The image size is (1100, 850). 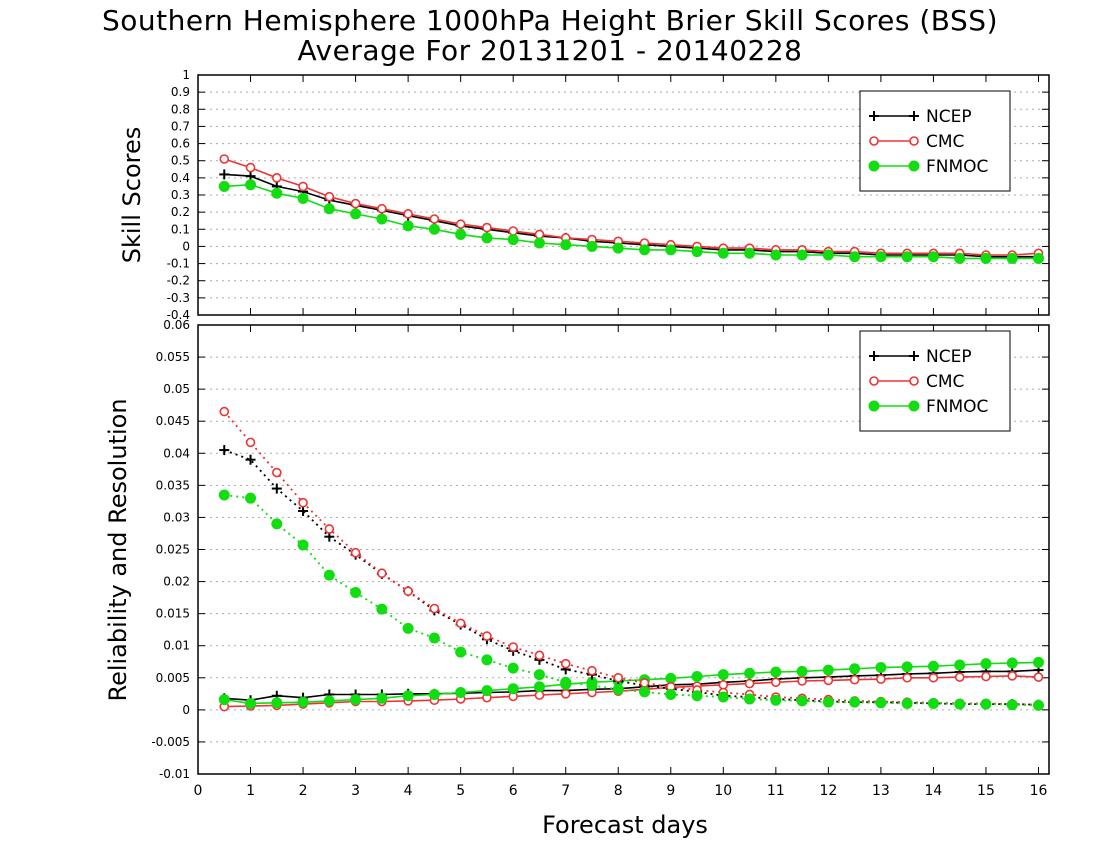 I want to click on top-legend-item-cmc: CMC, so click(x=916, y=142).